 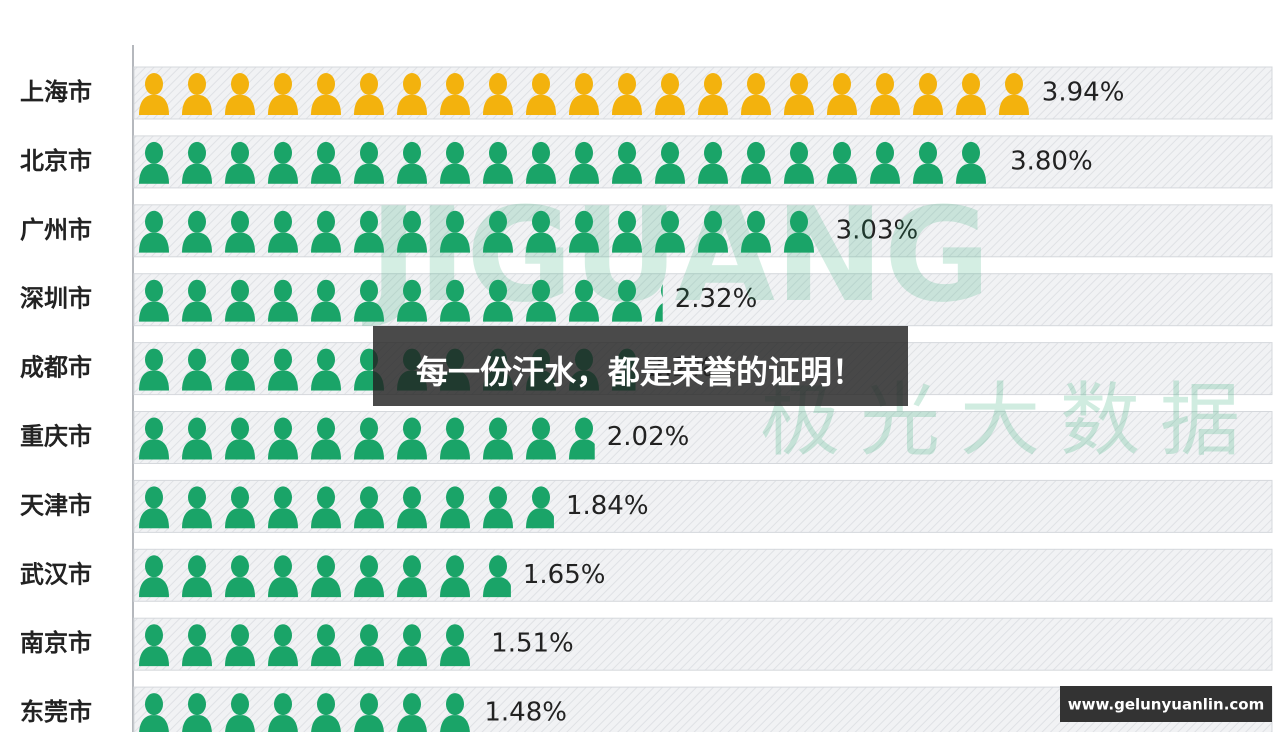 I want to click on site-box, so click(x=1166, y=704).